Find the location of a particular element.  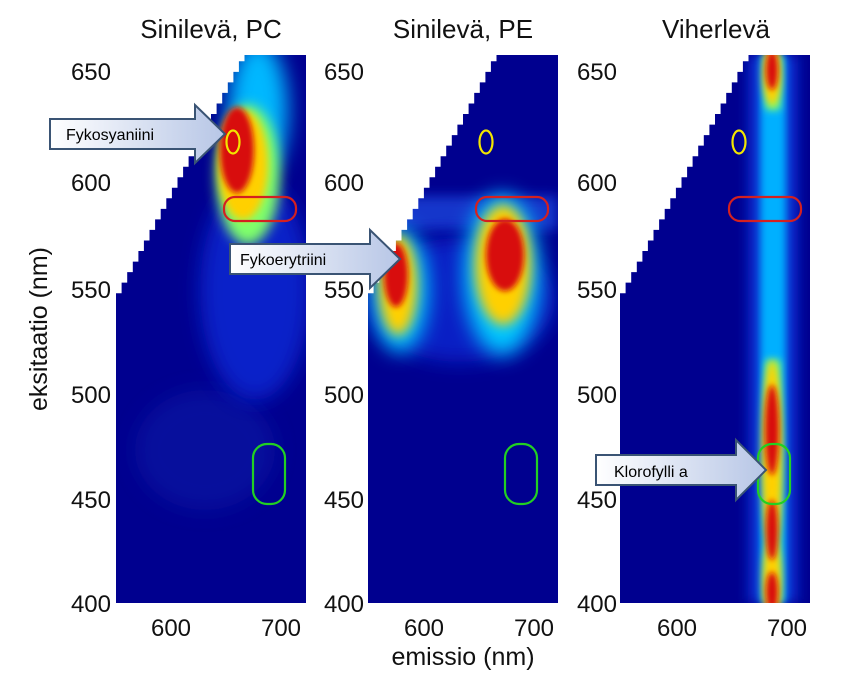

panel-title-pc: Sinilevä, PC is located at coordinates (211, 29).